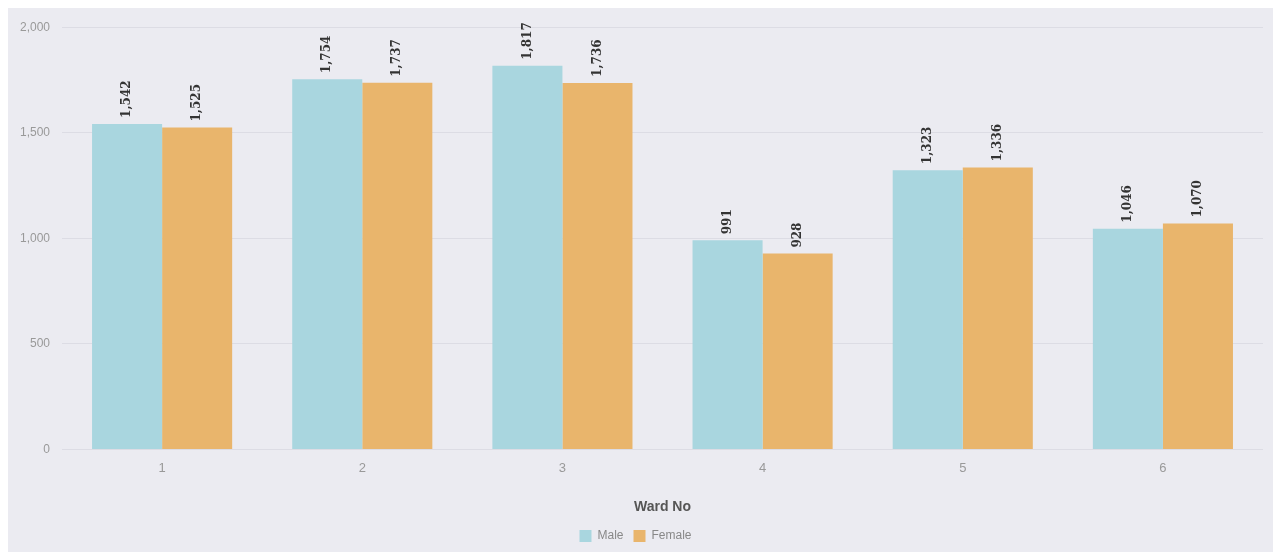 Image resolution: width=1281 pixels, height=560 pixels. I want to click on data-label: 1,817, so click(526, 41).